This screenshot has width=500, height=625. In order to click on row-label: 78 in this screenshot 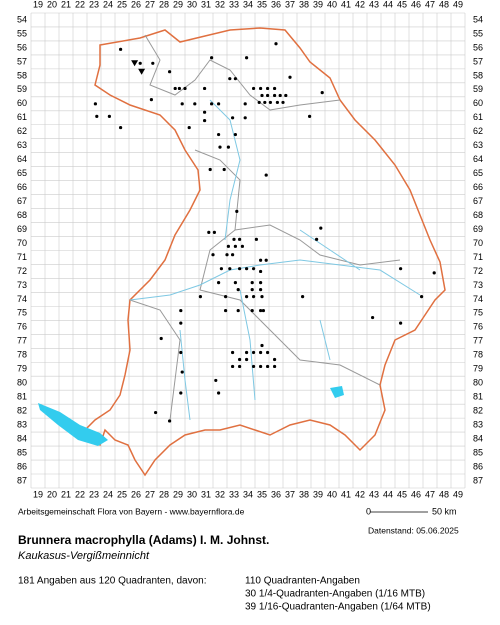, I will do `click(22, 355)`.